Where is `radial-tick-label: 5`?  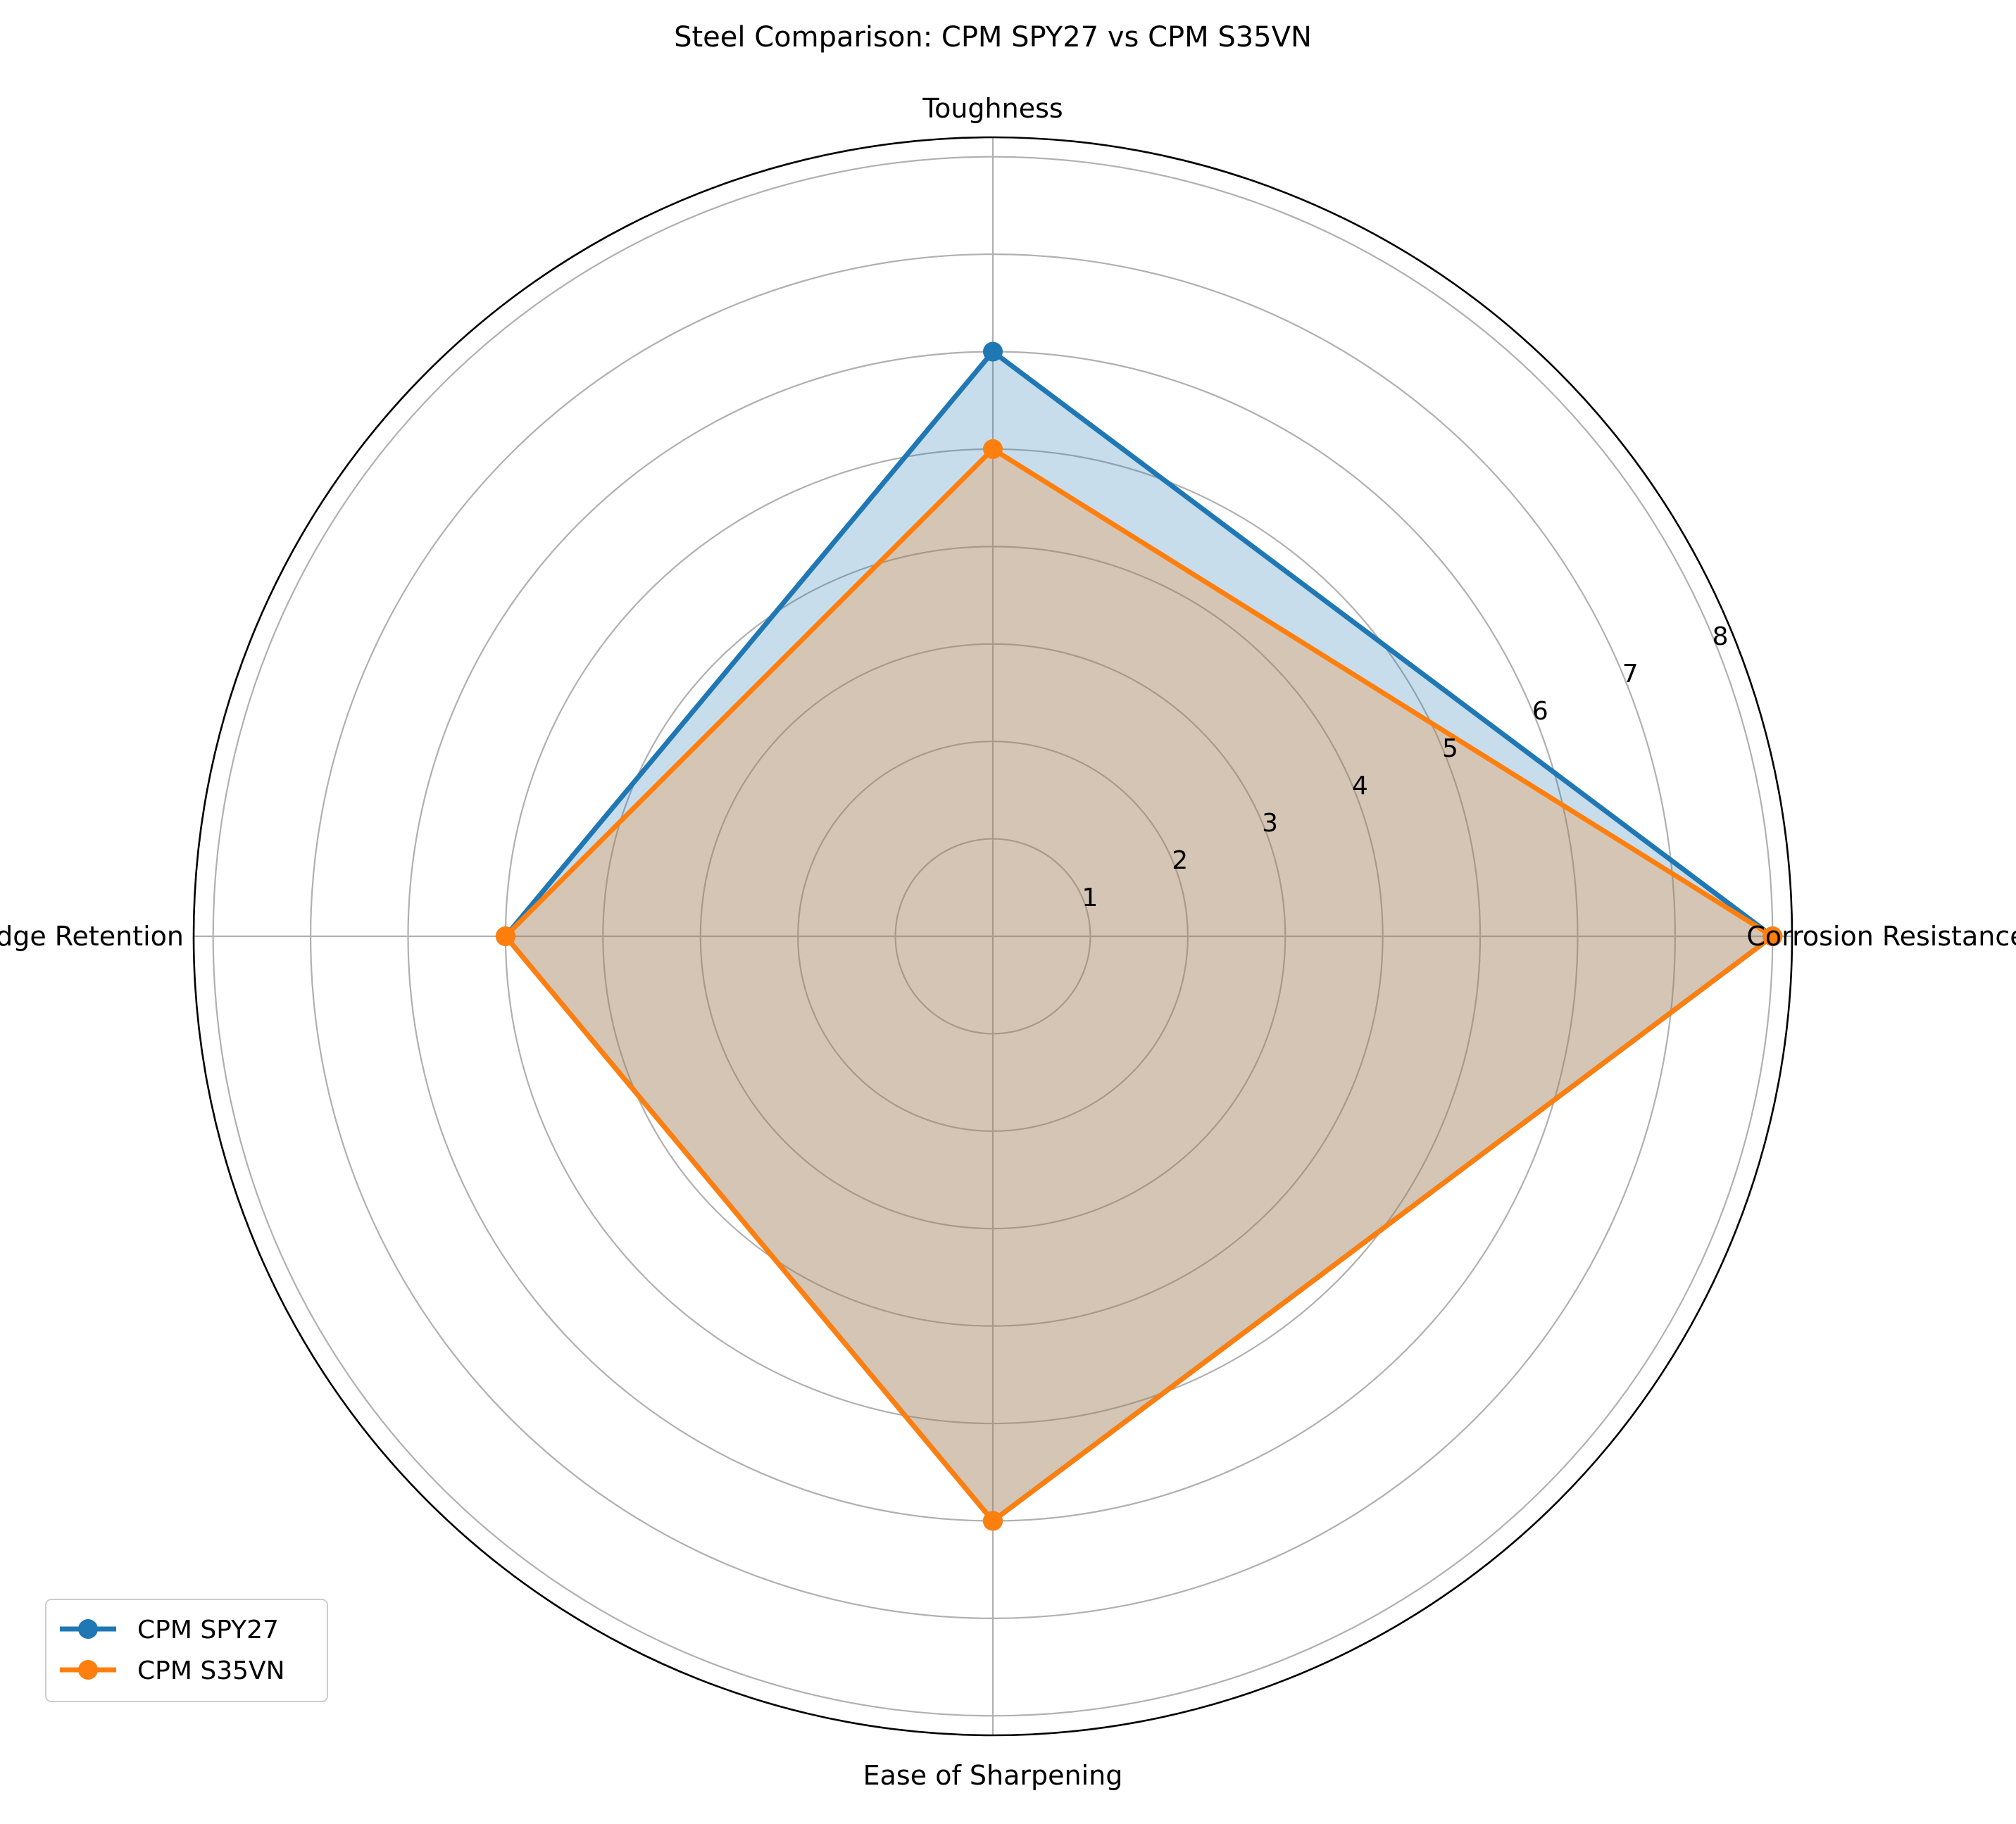
radial-tick-label: 5 is located at coordinates (1450, 748).